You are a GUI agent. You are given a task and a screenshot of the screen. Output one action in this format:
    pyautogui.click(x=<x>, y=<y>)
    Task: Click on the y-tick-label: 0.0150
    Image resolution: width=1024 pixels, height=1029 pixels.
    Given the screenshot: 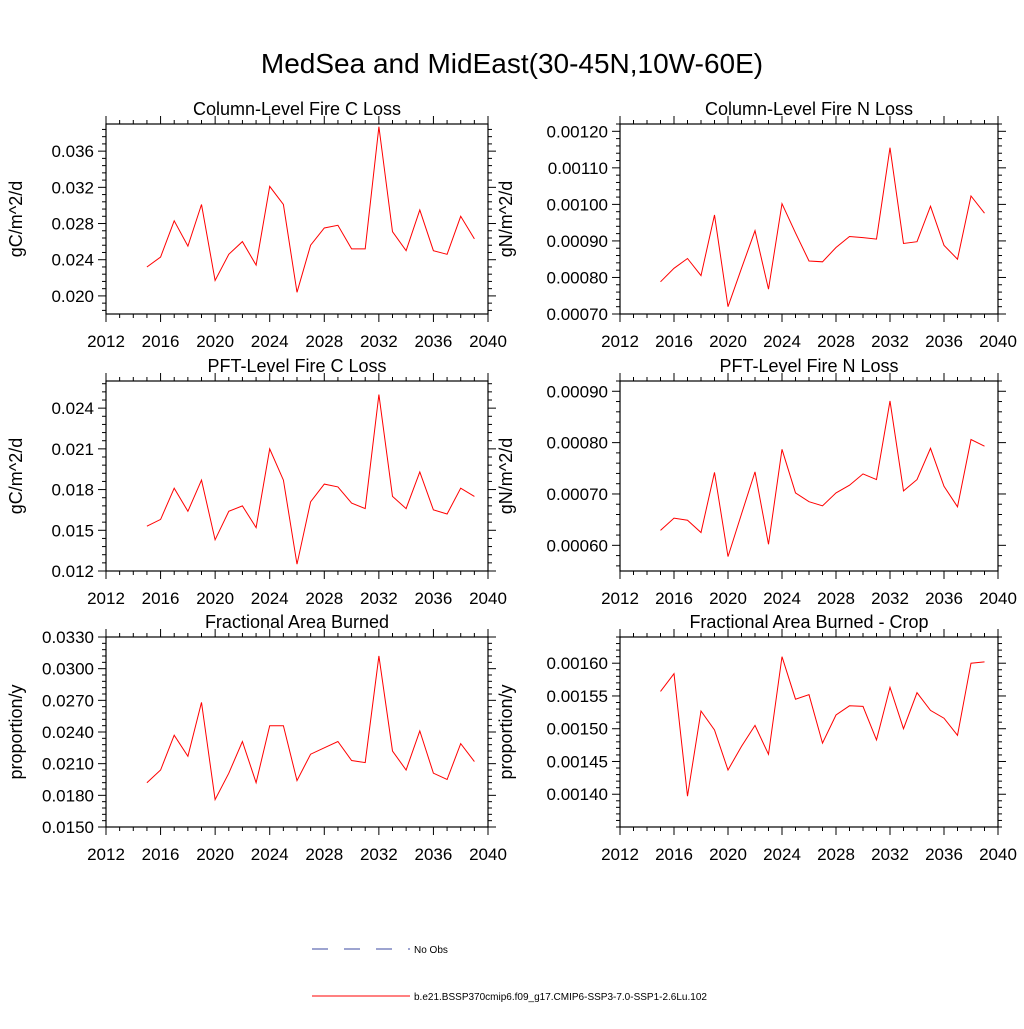 What is the action you would take?
    pyautogui.click(x=68, y=827)
    